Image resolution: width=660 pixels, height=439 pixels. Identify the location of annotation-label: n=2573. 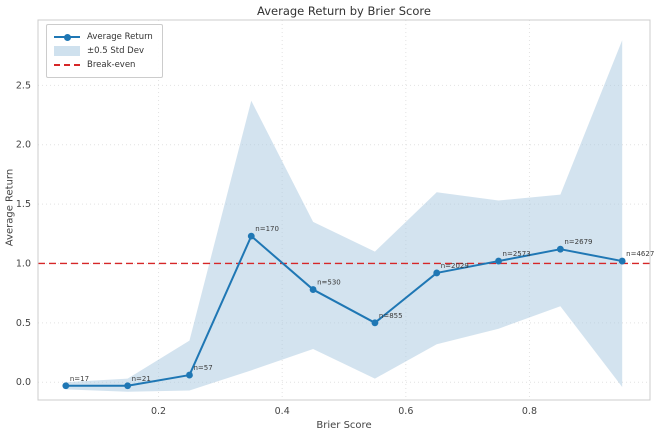
(517, 254).